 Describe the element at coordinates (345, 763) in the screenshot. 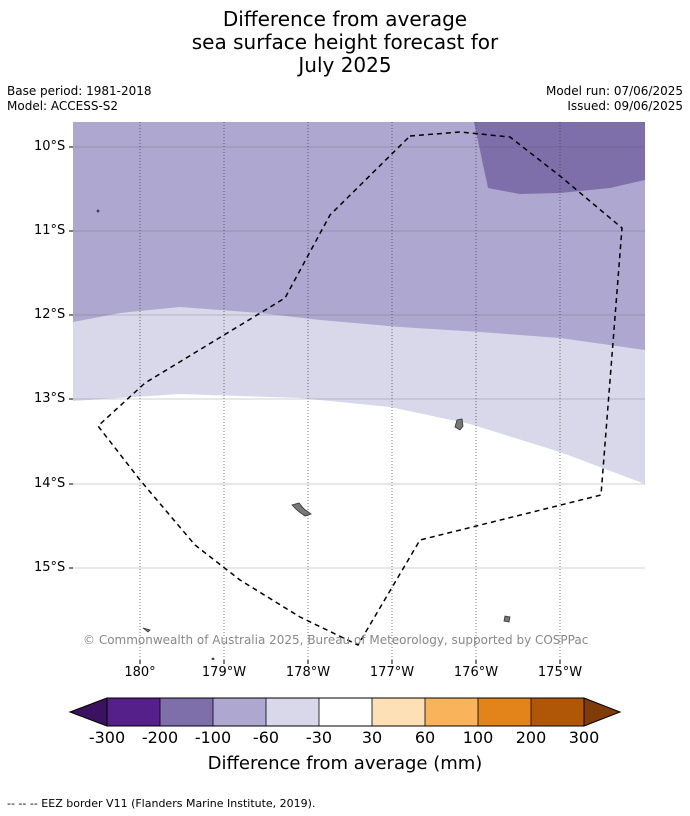

I see `colorbar-title: Difference from average (mm)` at that location.